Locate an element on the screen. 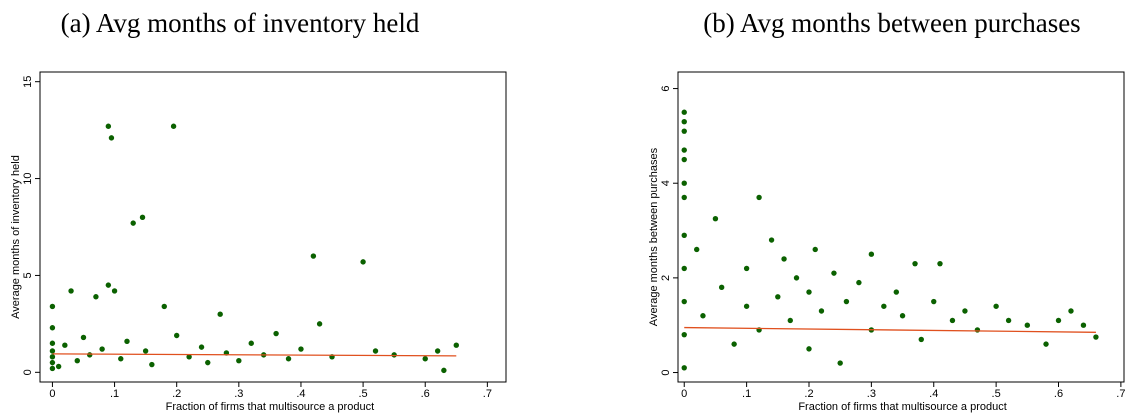 The image size is (1127, 415). x-tick-label: .2 is located at coordinates (176, 394).